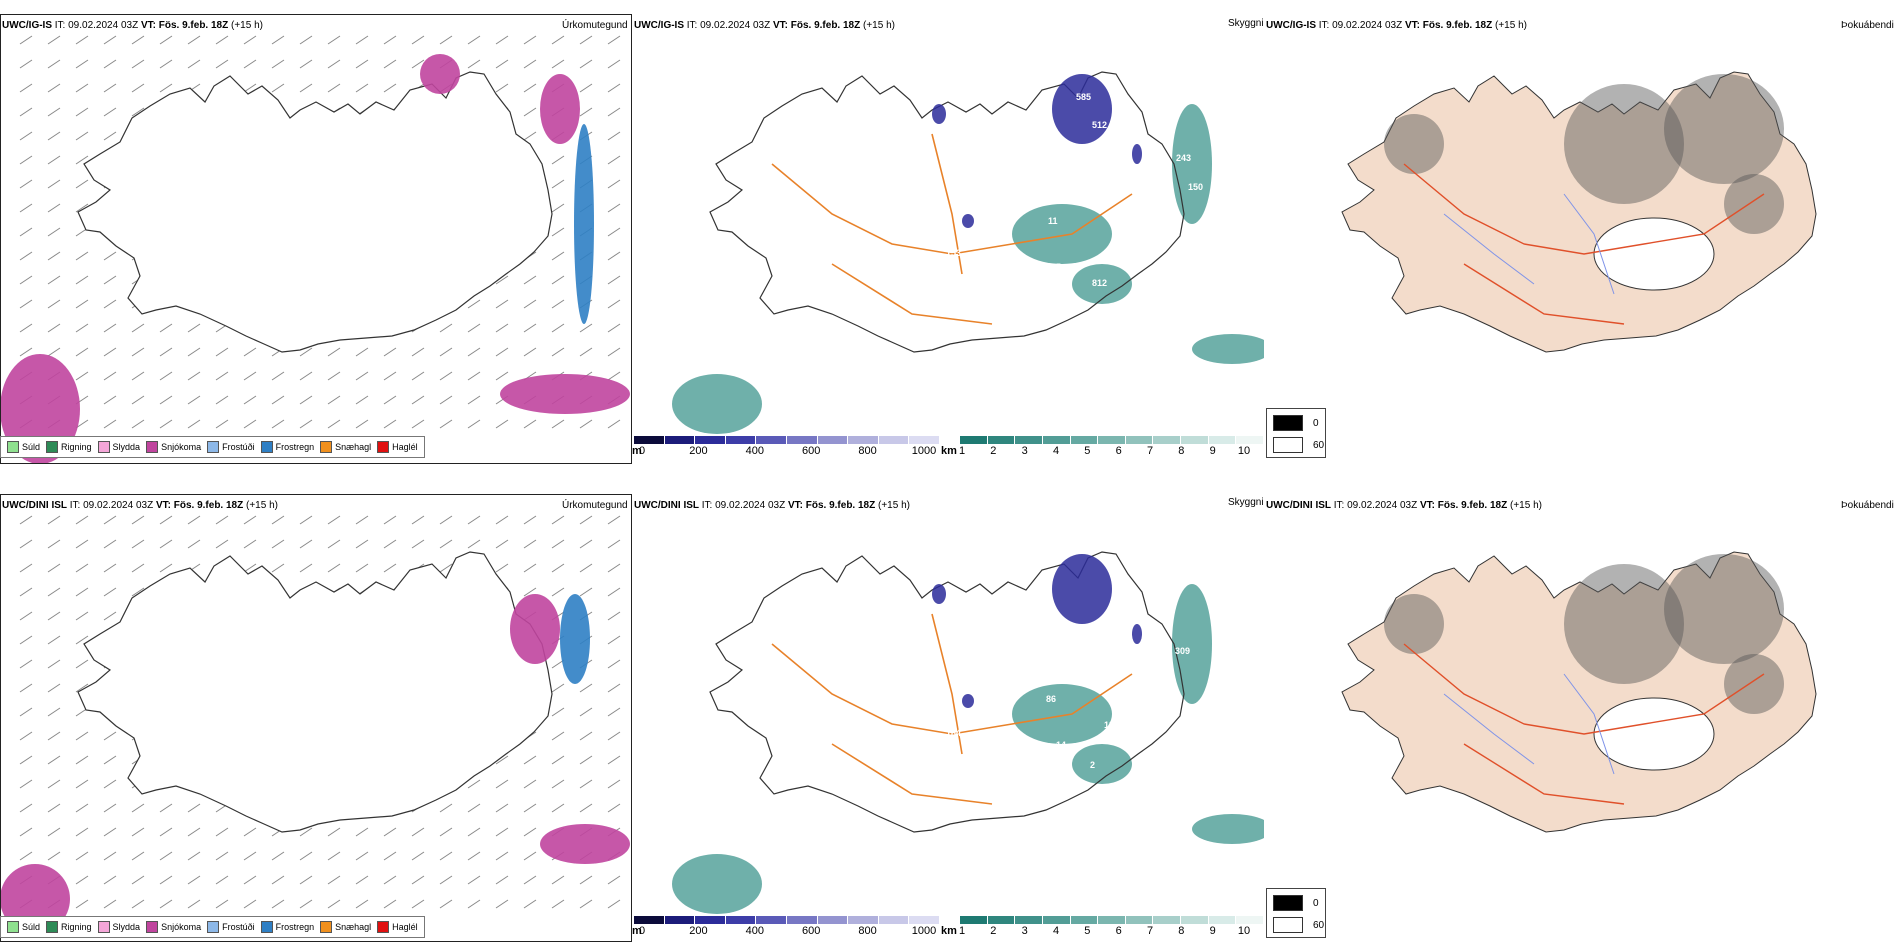 Image resolution: width=1900 pixels, height=950 pixels. I want to click on cloud-label: 2, so click(1093, 765).